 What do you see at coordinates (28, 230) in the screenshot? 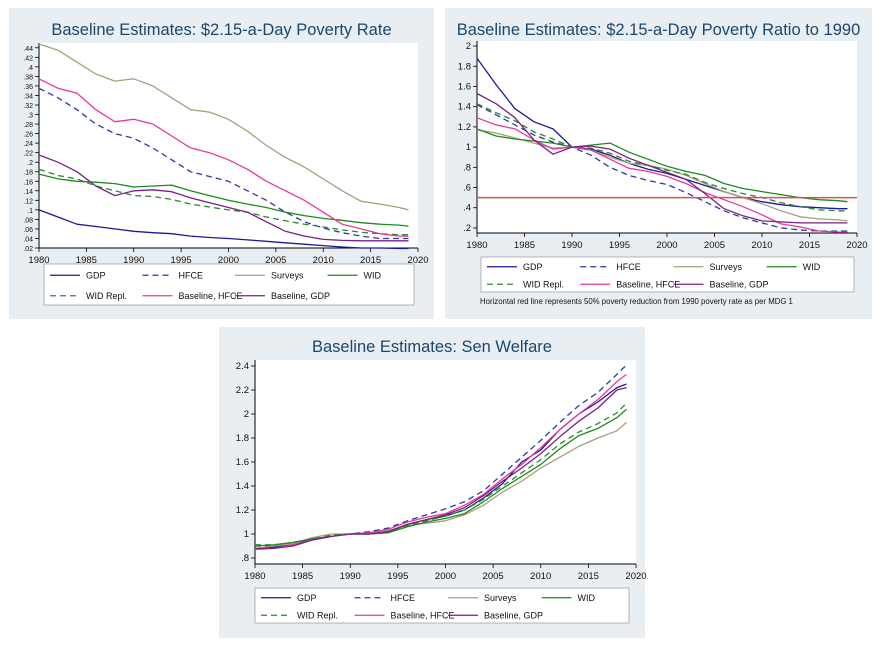
I see `y-tick-label: .06` at bounding box center [28, 230].